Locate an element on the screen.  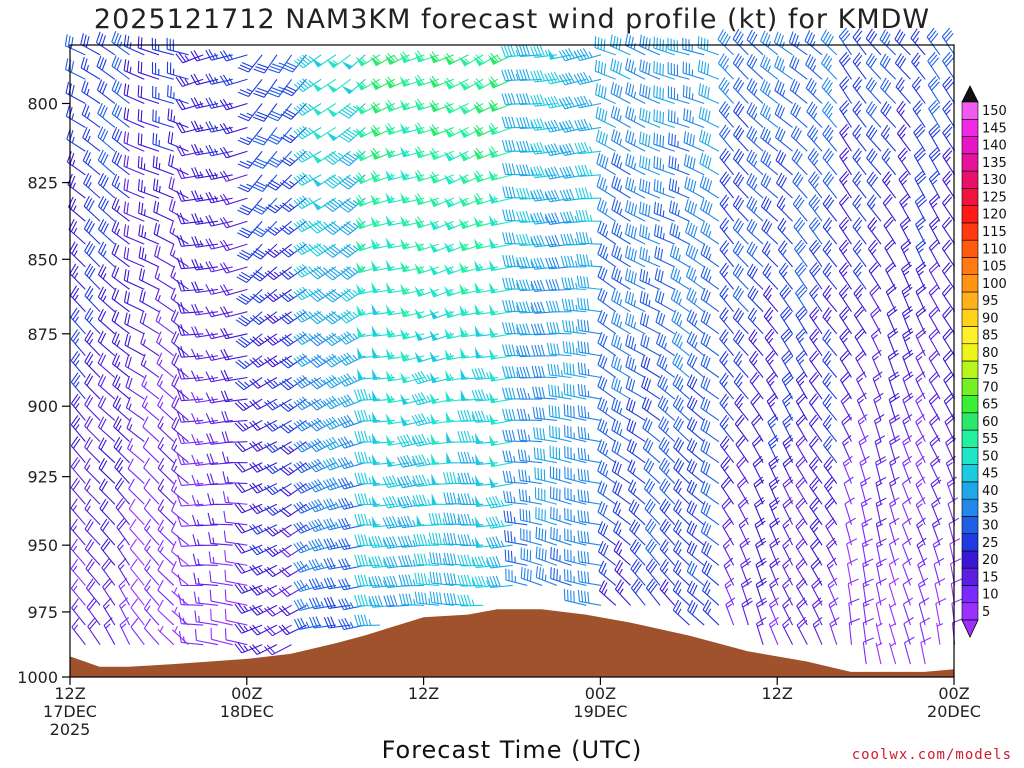
colorbar-label: 90 is located at coordinates (990, 318).